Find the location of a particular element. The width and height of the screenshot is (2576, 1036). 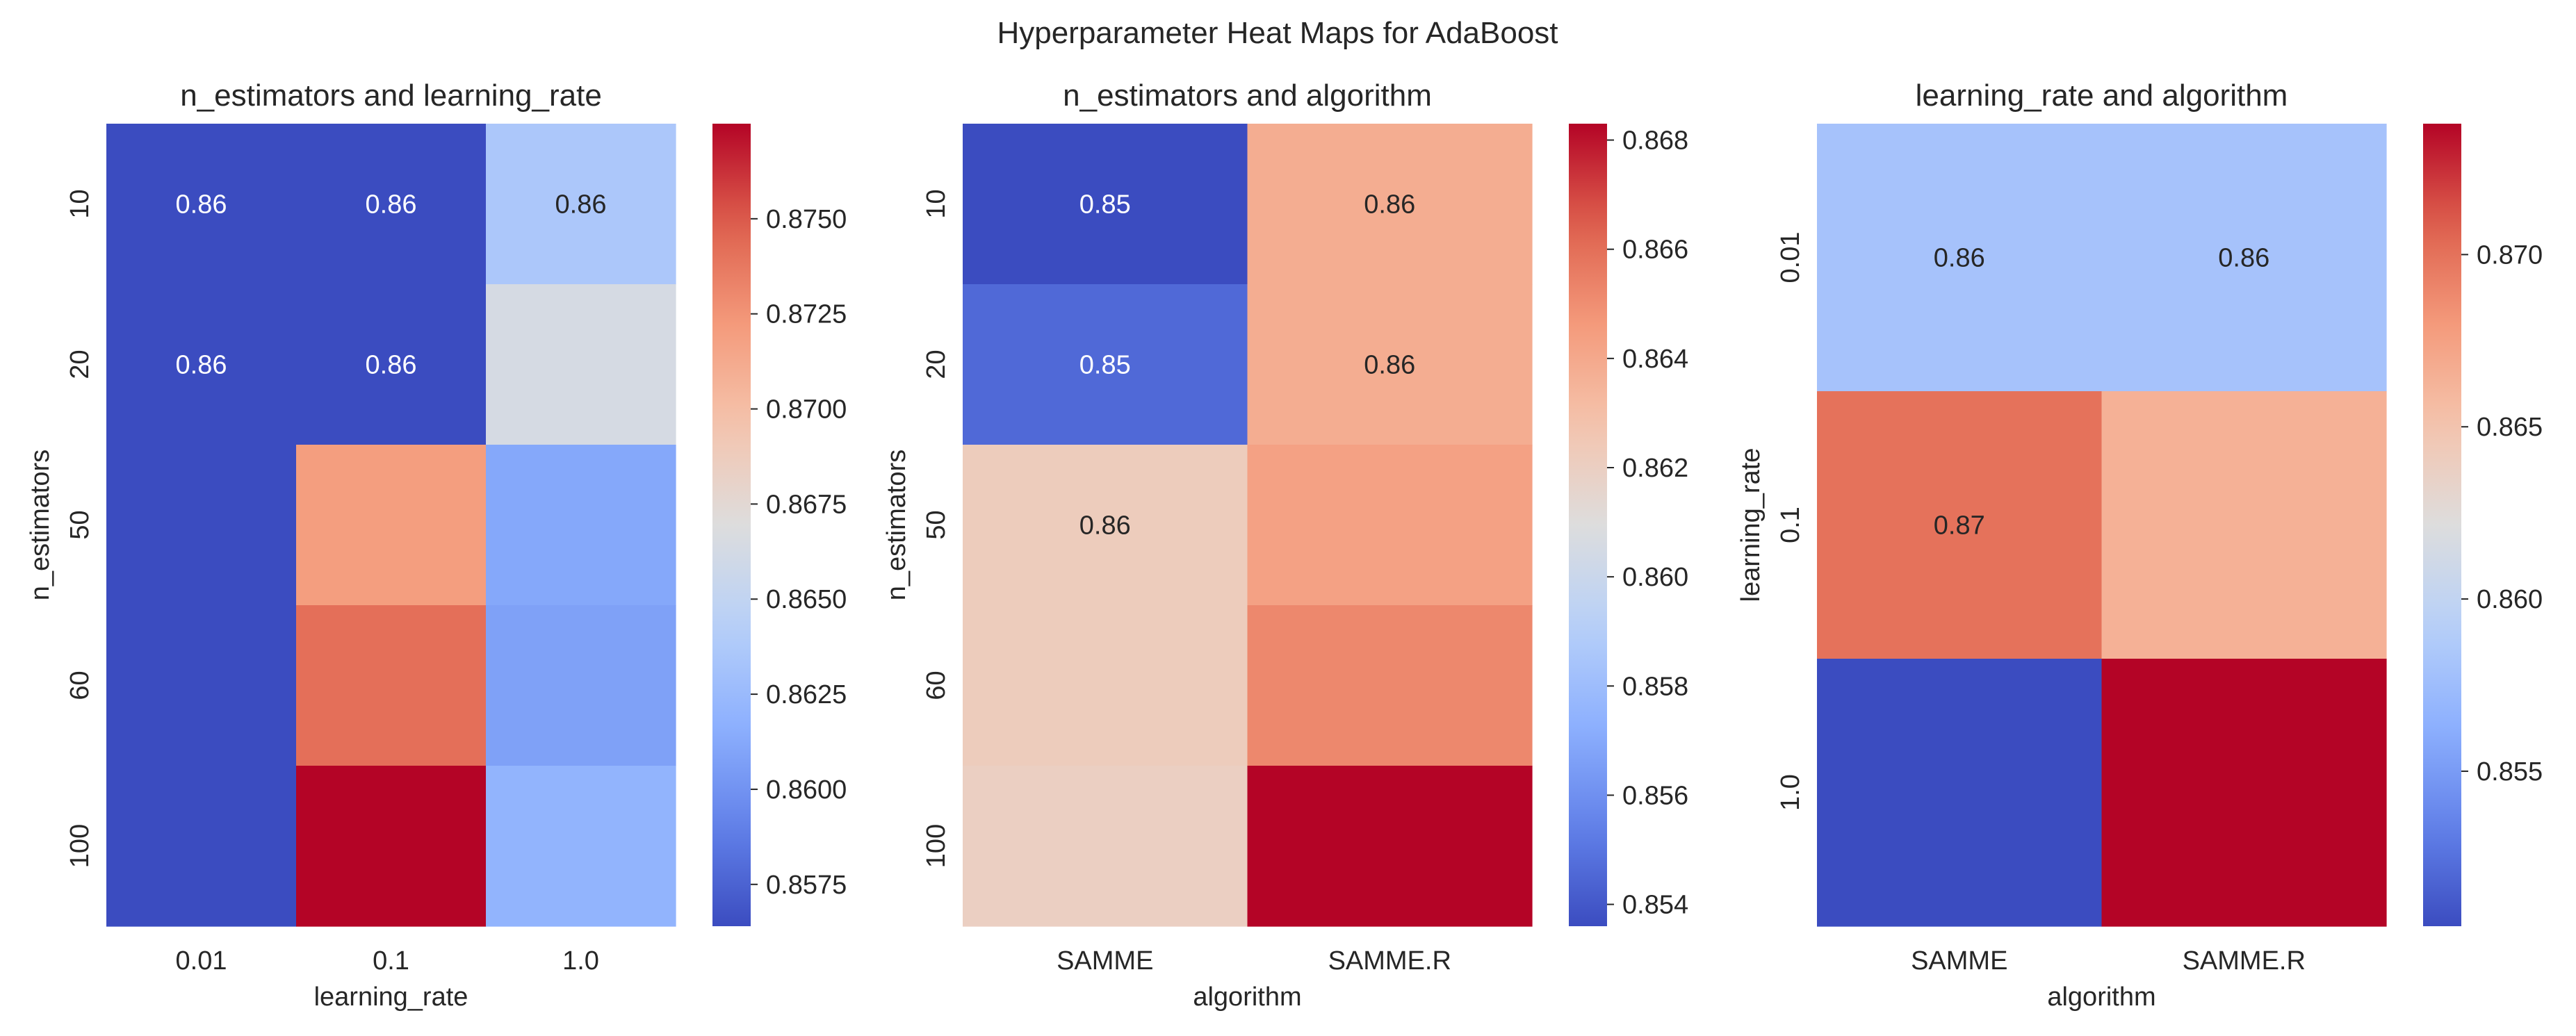

heatmap-2-y-axis-label: n_estimators is located at coordinates (896, 526).